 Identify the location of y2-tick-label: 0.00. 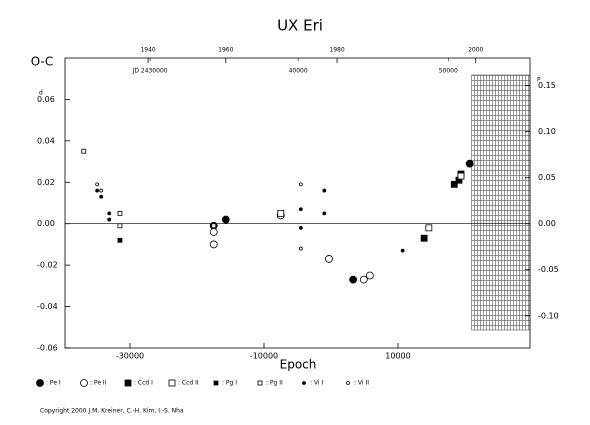
(547, 223).